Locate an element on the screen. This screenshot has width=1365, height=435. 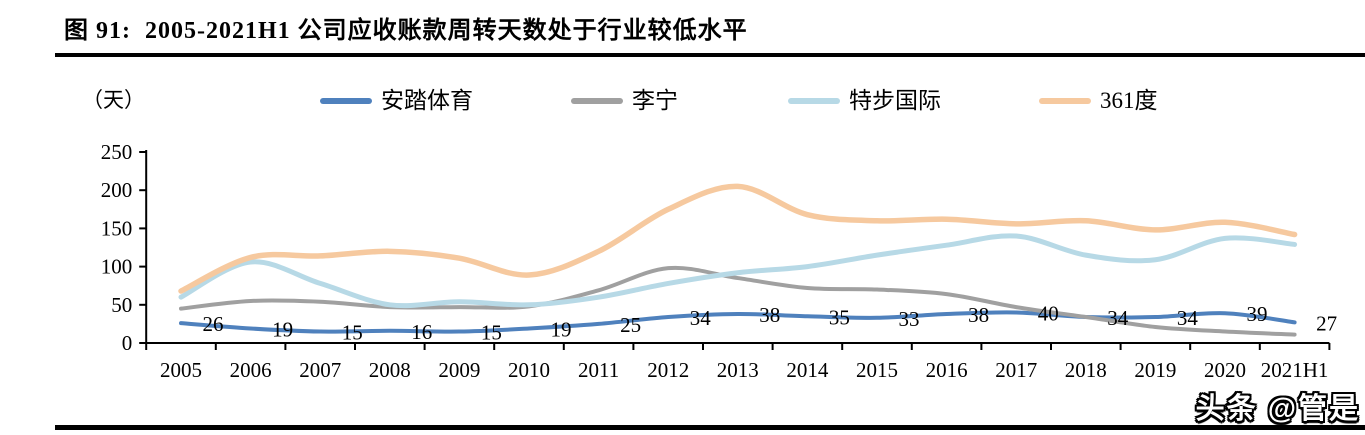
x-tick-label: 2007 is located at coordinates (320, 370).